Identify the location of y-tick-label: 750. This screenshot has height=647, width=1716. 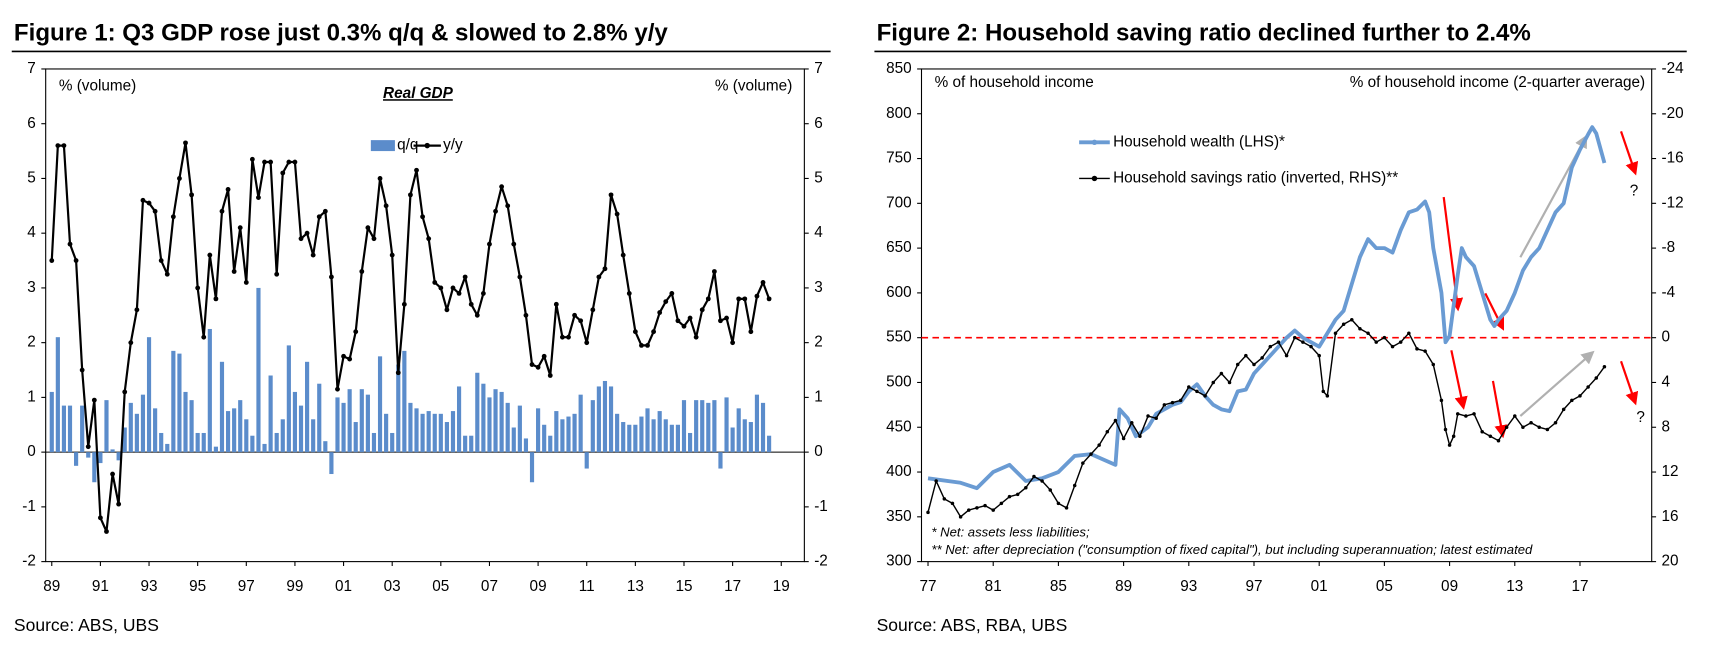
(899, 158).